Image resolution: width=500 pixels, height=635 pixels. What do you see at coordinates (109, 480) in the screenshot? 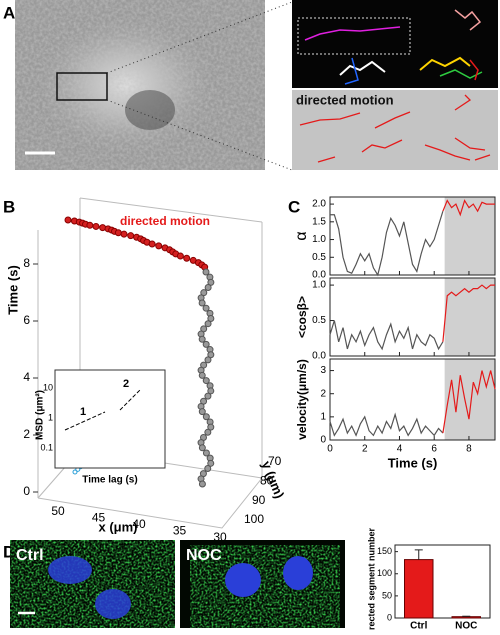
I see `inset-xlabel: Time lag (s)` at bounding box center [109, 480].